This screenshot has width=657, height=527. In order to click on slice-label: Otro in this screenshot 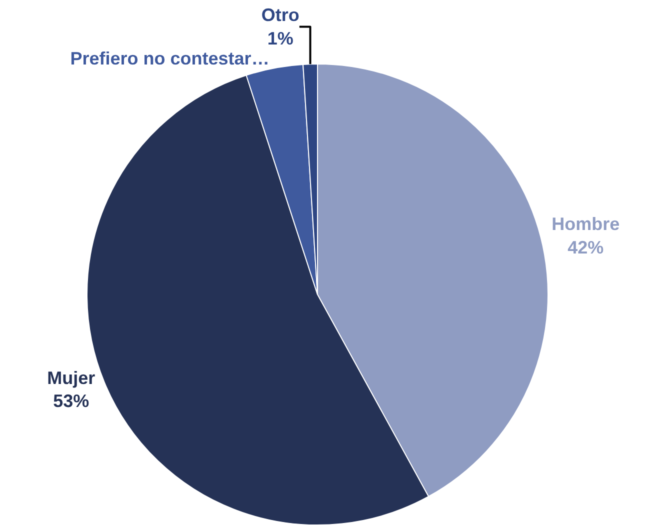, I will do `click(280, 15)`.